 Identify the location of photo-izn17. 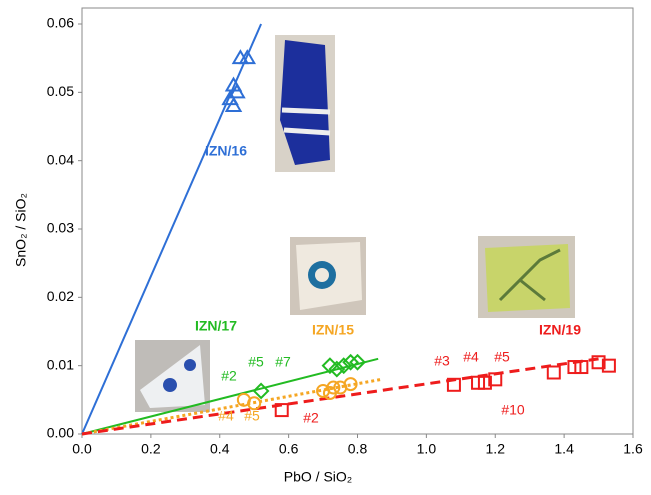
(172, 376).